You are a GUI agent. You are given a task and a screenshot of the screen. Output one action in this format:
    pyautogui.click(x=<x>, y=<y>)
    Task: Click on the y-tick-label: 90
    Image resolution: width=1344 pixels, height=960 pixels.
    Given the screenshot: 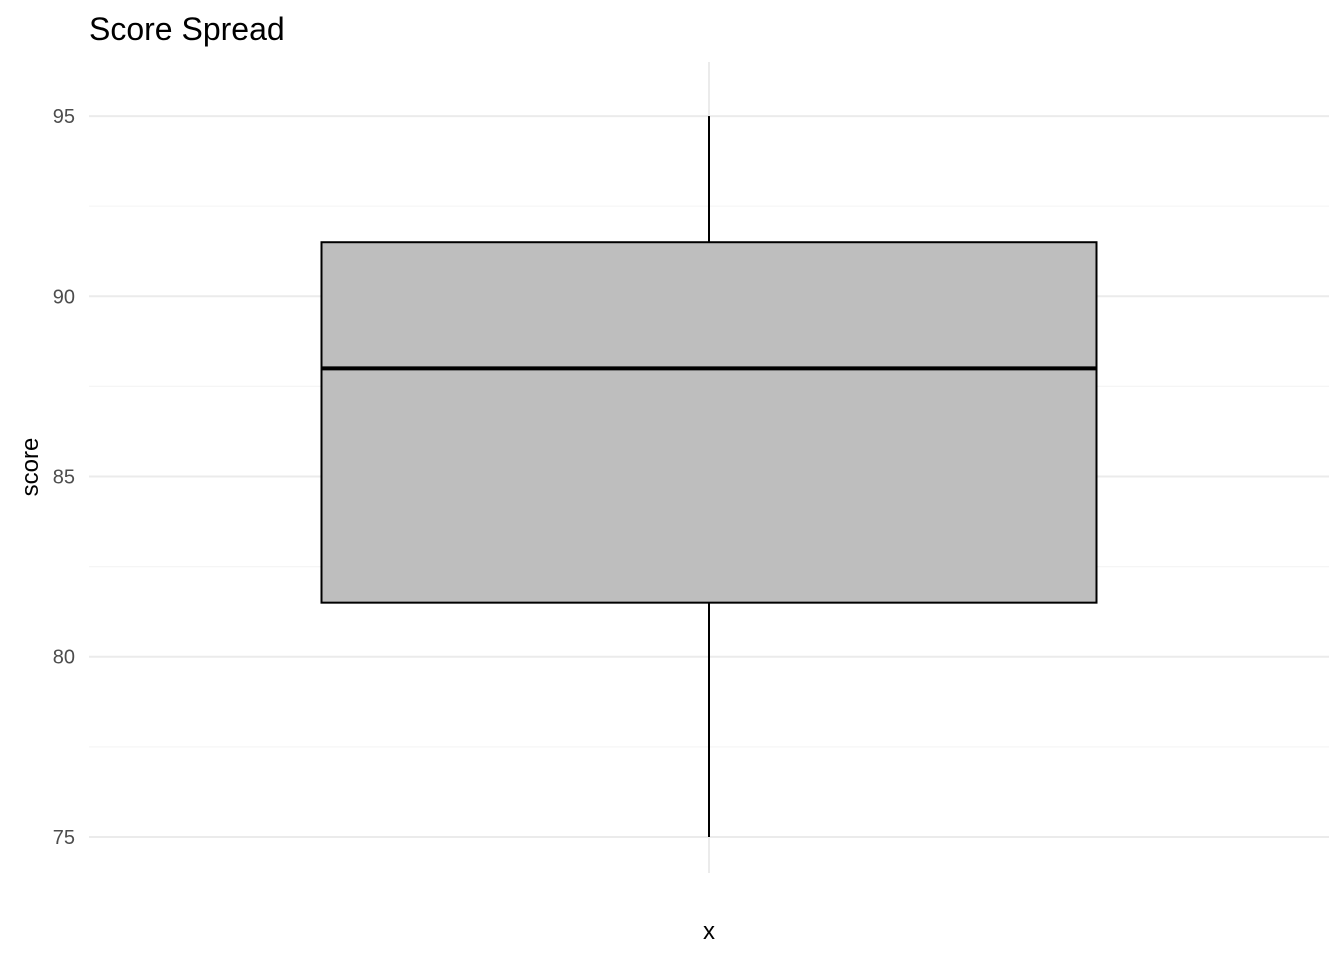 What is the action you would take?
    pyautogui.click(x=64, y=297)
    